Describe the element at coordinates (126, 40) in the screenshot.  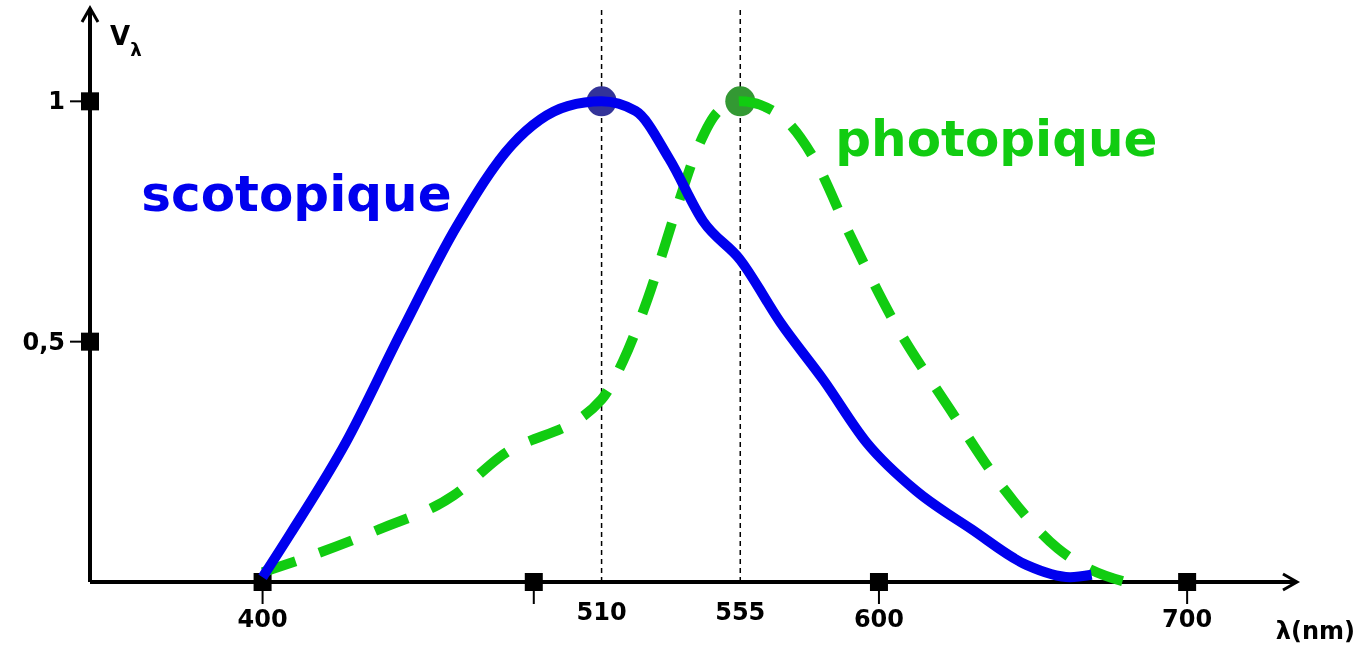
I see `y-axis-title: V$_{λ}$` at that location.